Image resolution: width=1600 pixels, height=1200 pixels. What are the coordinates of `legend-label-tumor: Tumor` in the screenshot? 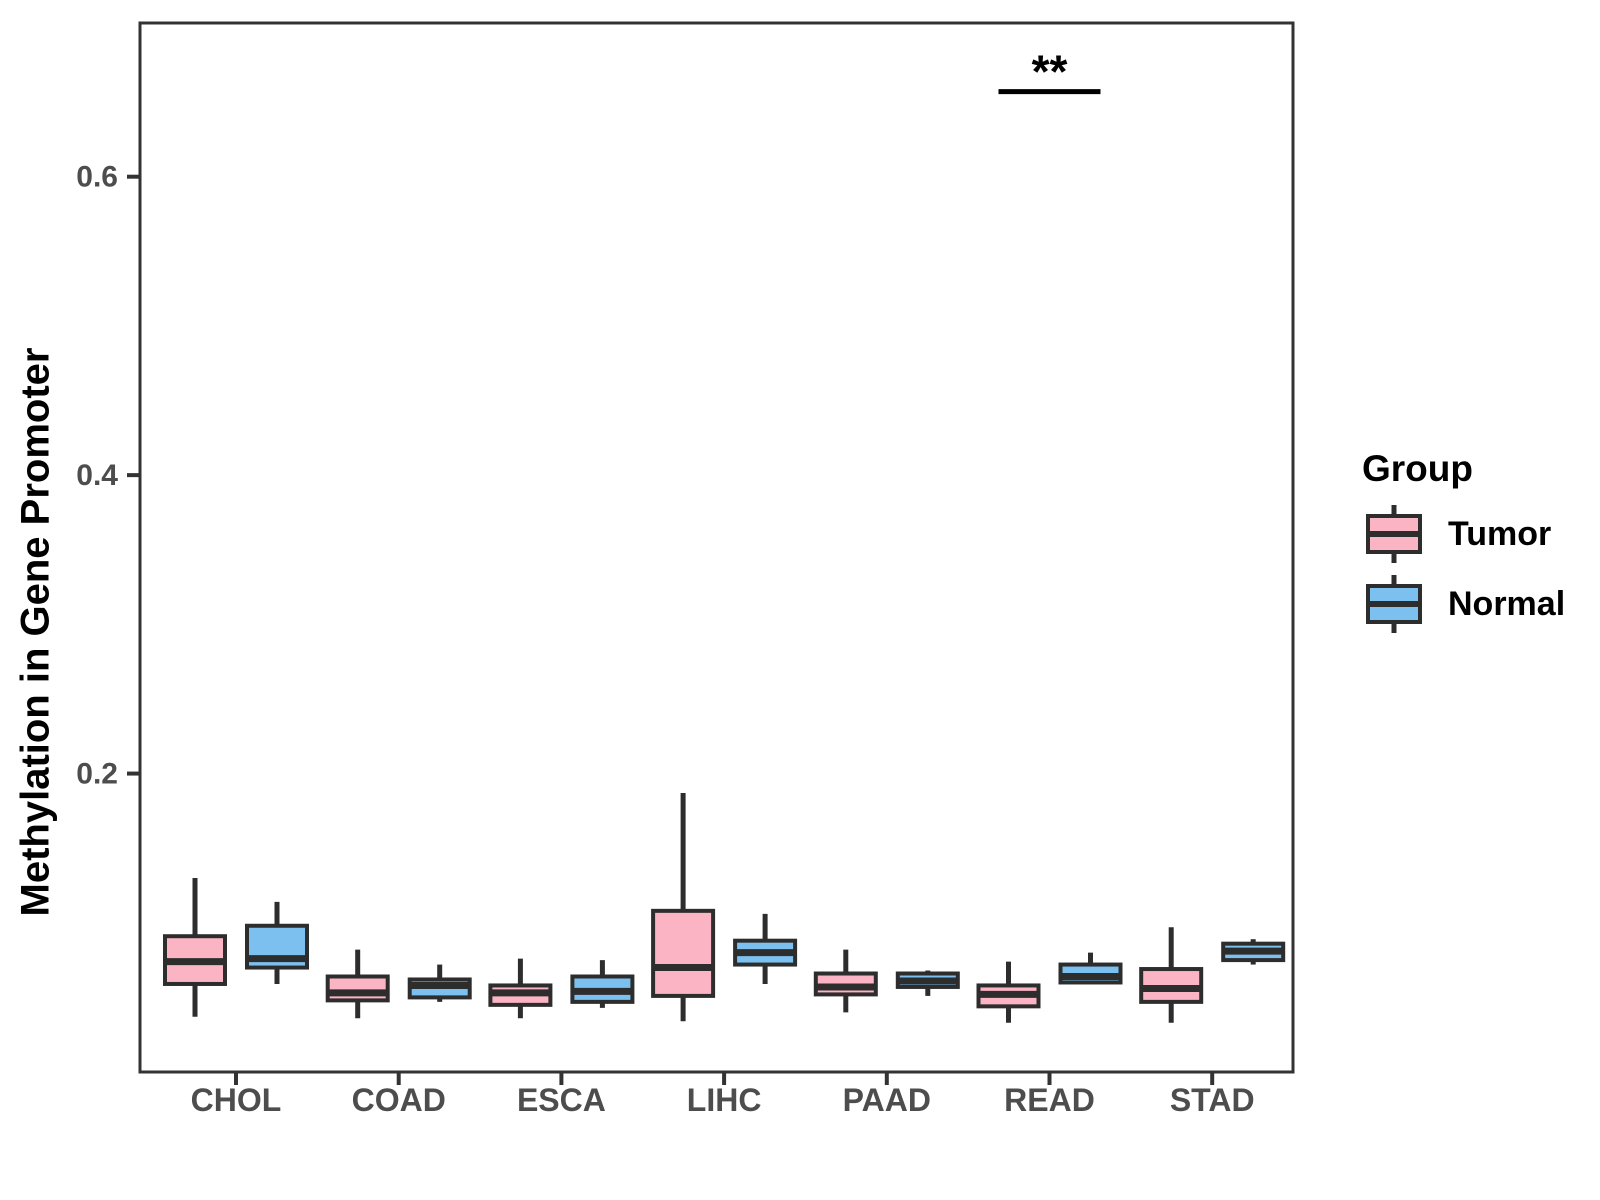 It's located at (1500, 534).